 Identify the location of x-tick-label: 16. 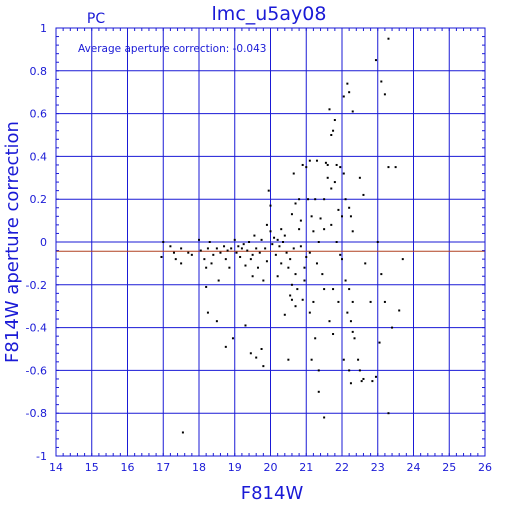
(128, 467).